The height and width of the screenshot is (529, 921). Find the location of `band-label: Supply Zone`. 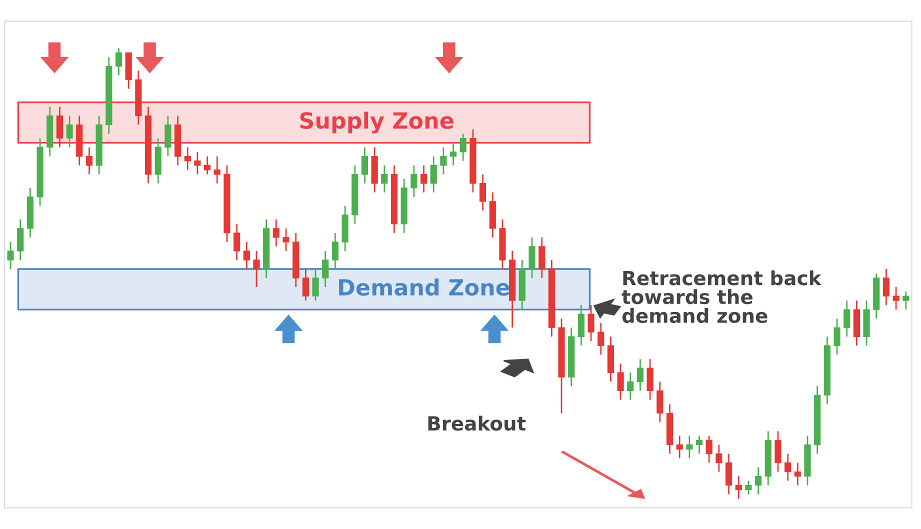

band-label: Supply Zone is located at coordinates (377, 123).